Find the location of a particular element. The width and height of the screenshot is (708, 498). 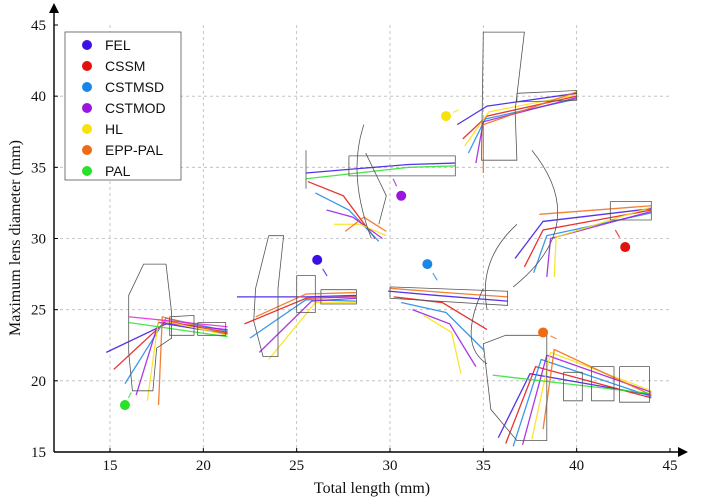

x-tick-label: 20 is located at coordinates (203, 466).